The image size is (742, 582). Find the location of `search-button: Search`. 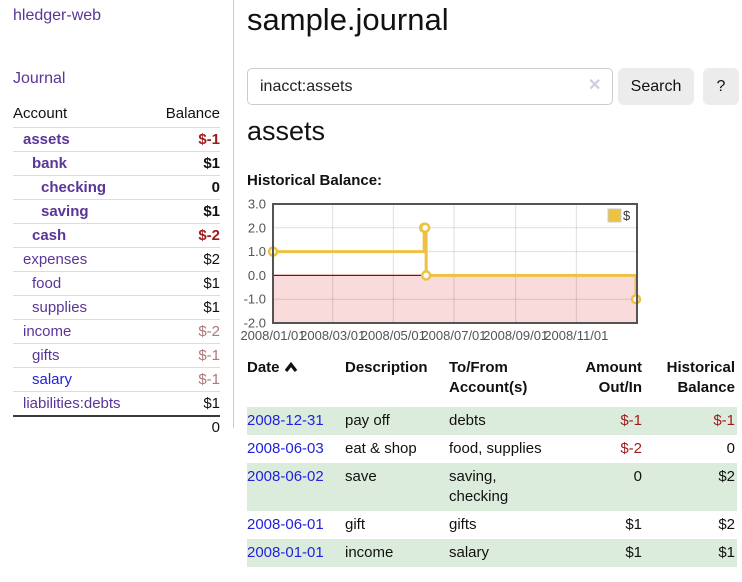

search-button: Search is located at coordinates (656, 86).